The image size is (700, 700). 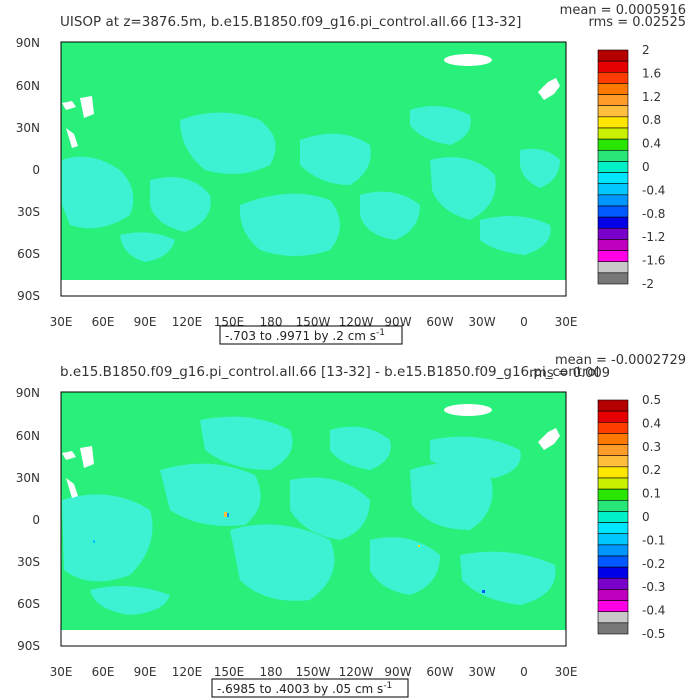 I want to click on panel-2-lat-label: 30S, so click(x=28, y=562).